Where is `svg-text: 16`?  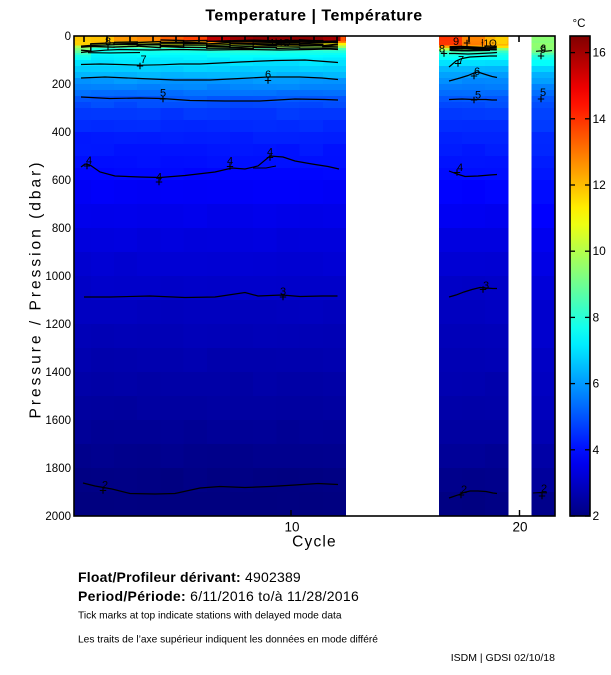 svg-text: 16 is located at coordinates (600, 53).